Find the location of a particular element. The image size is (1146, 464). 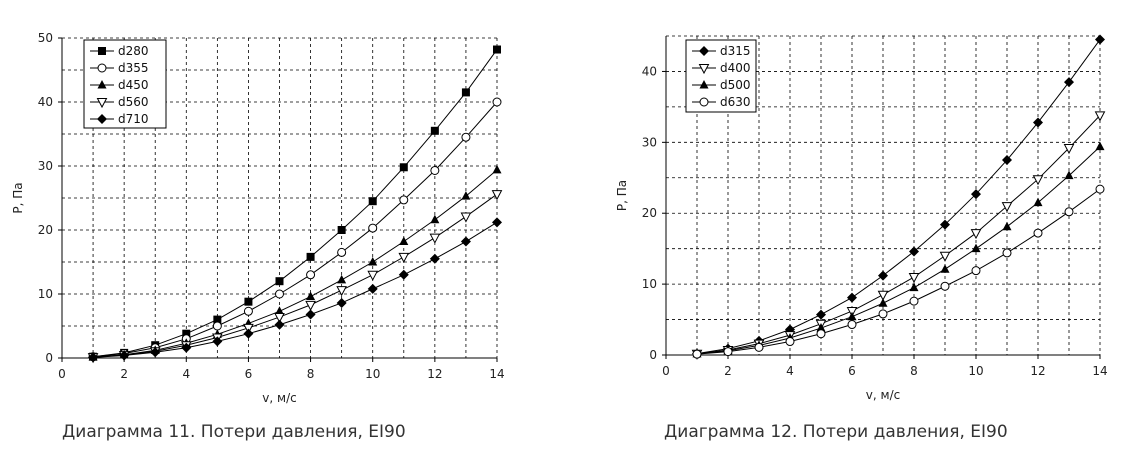

legend-marker-d560 is located at coordinates (102, 103).